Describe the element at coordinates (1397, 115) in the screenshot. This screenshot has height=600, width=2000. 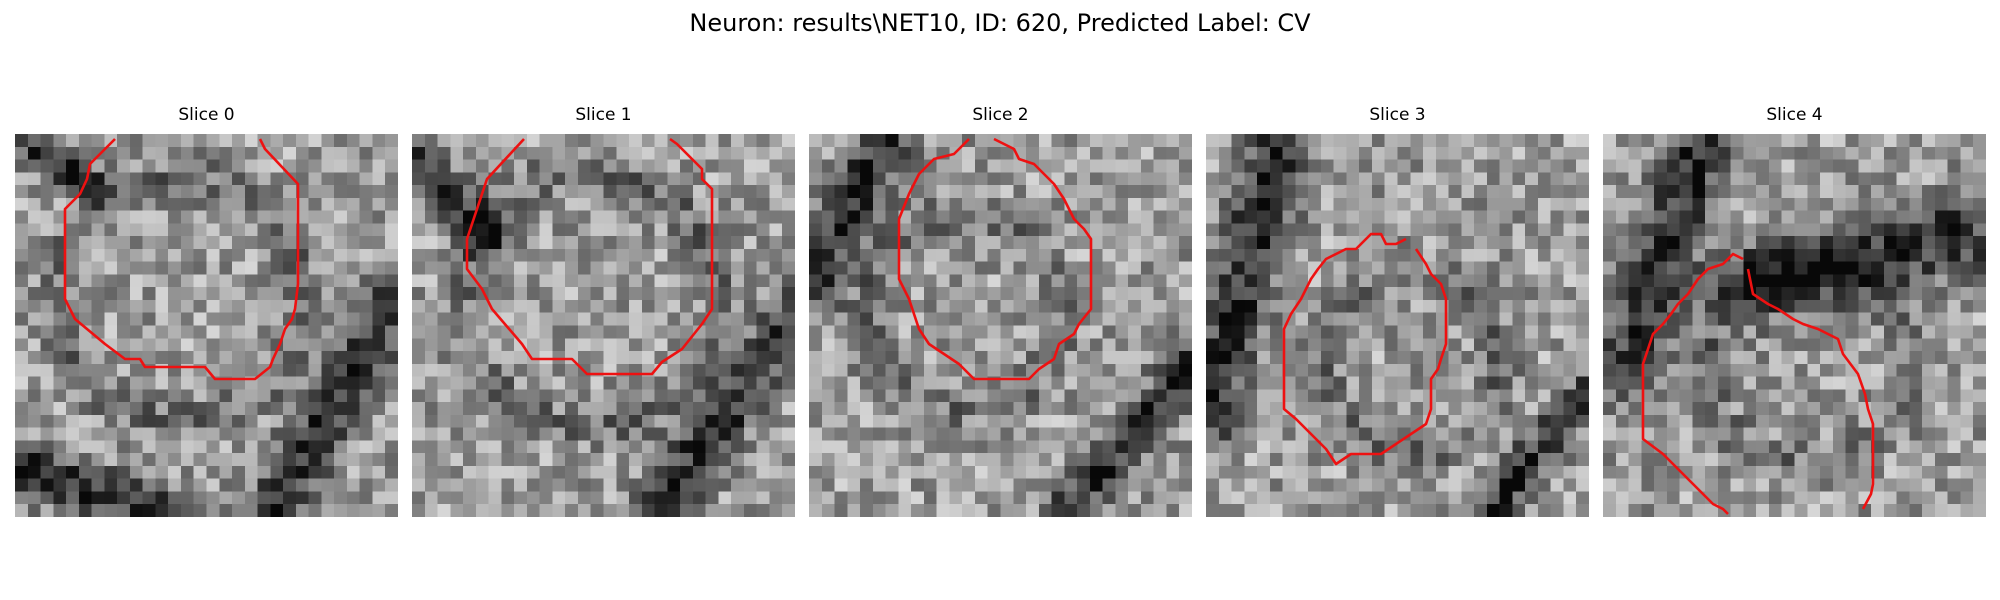
I see `slice-title: Slice 3` at that location.